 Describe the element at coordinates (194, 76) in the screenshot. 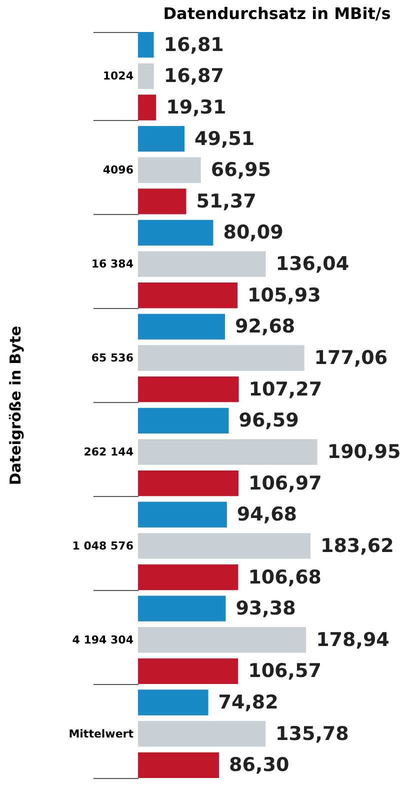

I see `data-label: 16,87` at that location.